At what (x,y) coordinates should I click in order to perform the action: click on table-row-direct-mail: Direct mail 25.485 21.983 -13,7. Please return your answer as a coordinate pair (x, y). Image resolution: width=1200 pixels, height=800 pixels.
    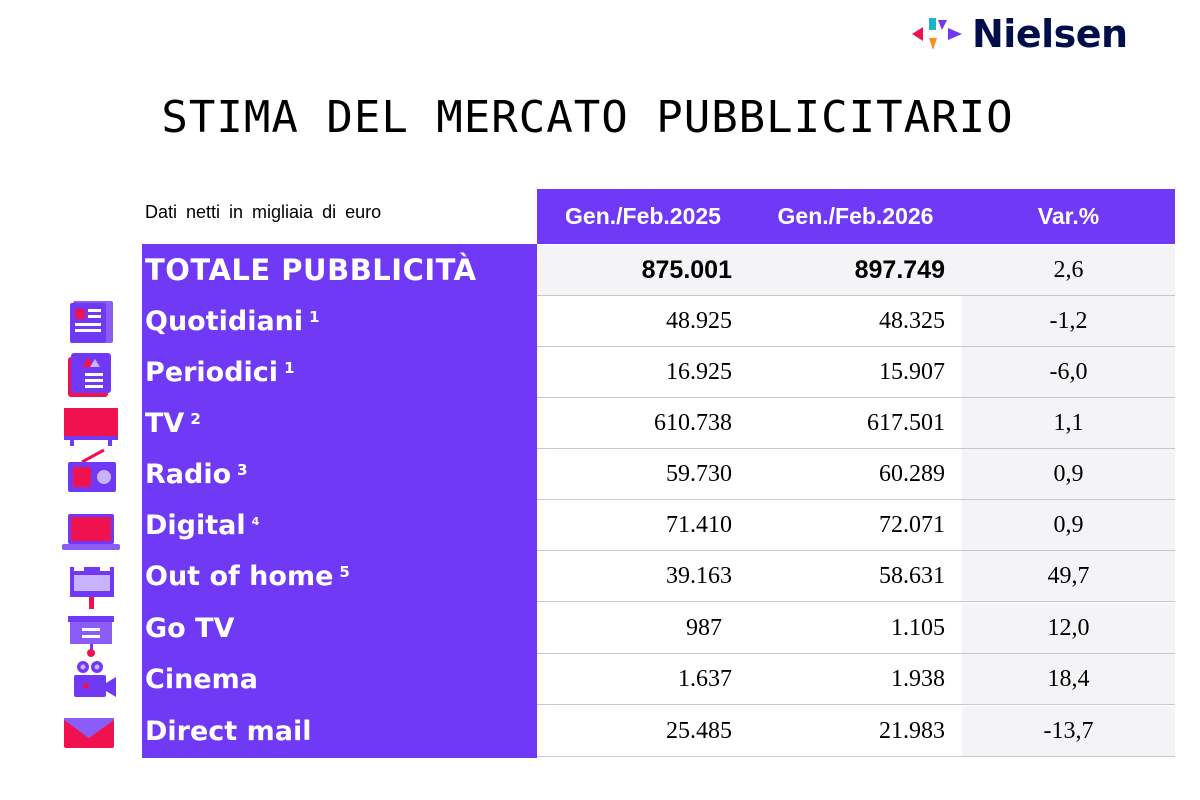
    Looking at the image, I should click on (658, 731).